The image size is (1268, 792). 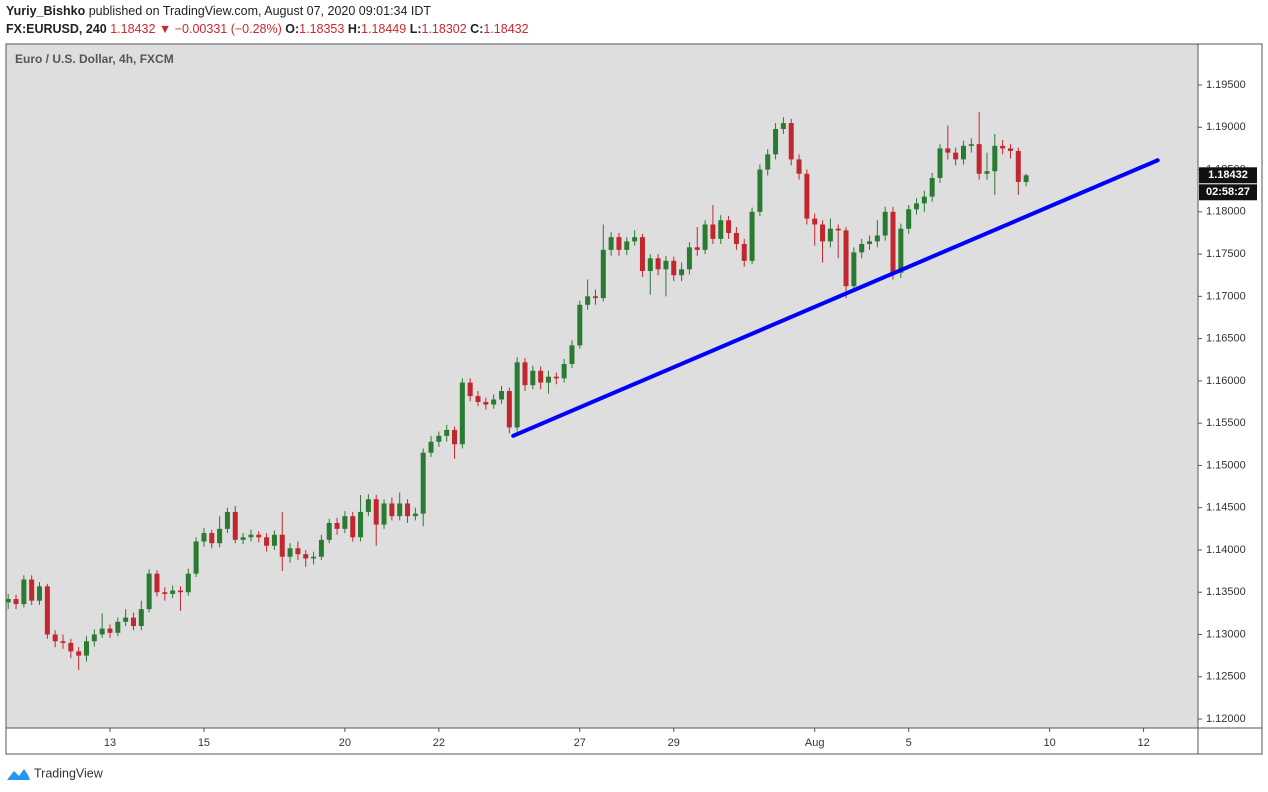 I want to click on y-tick-label: 1.15000, so click(x=1226, y=465).